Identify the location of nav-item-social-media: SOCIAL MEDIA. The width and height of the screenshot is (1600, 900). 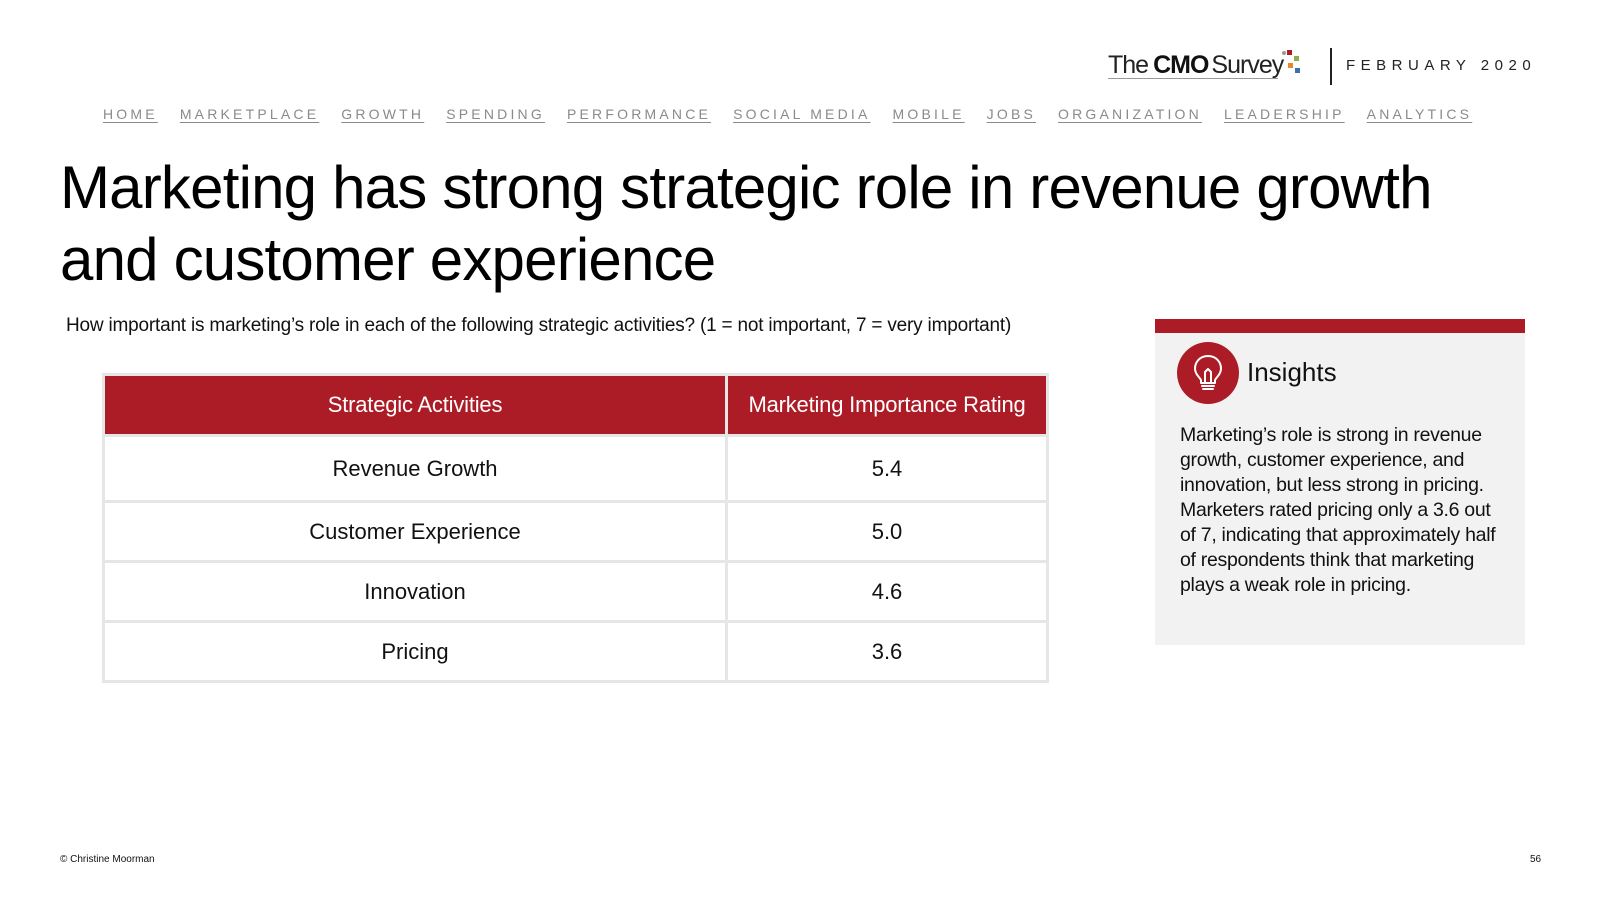
(802, 114).